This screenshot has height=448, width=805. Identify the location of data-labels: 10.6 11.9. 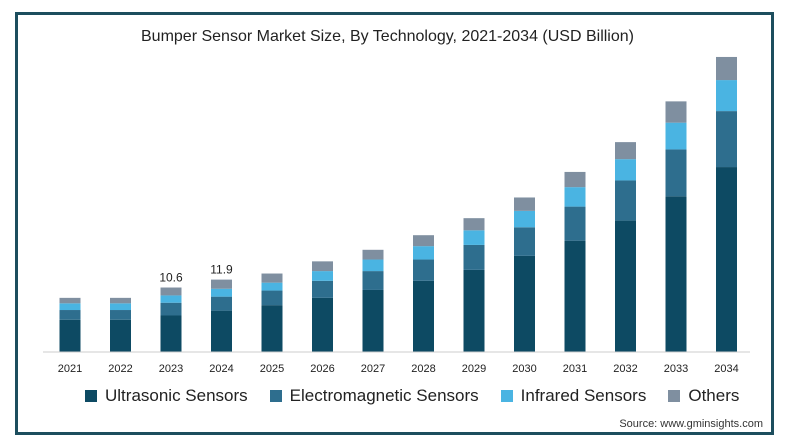
(196, 274).